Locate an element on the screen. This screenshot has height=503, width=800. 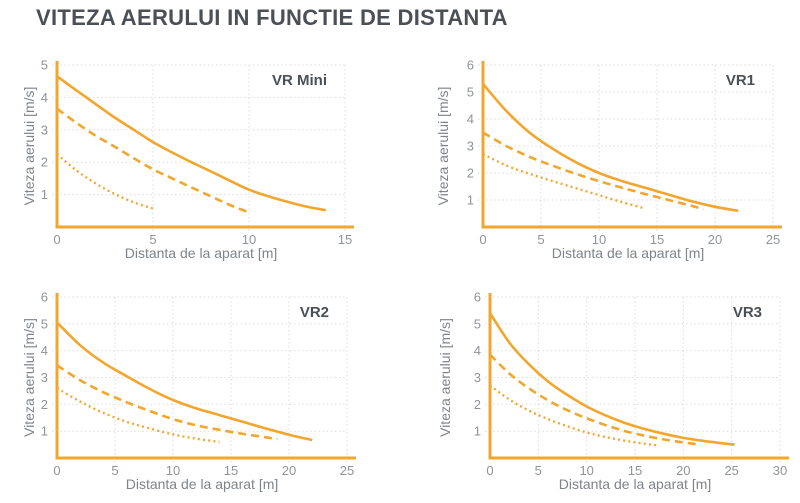
chart-name-label: VR1 is located at coordinates (740, 80).